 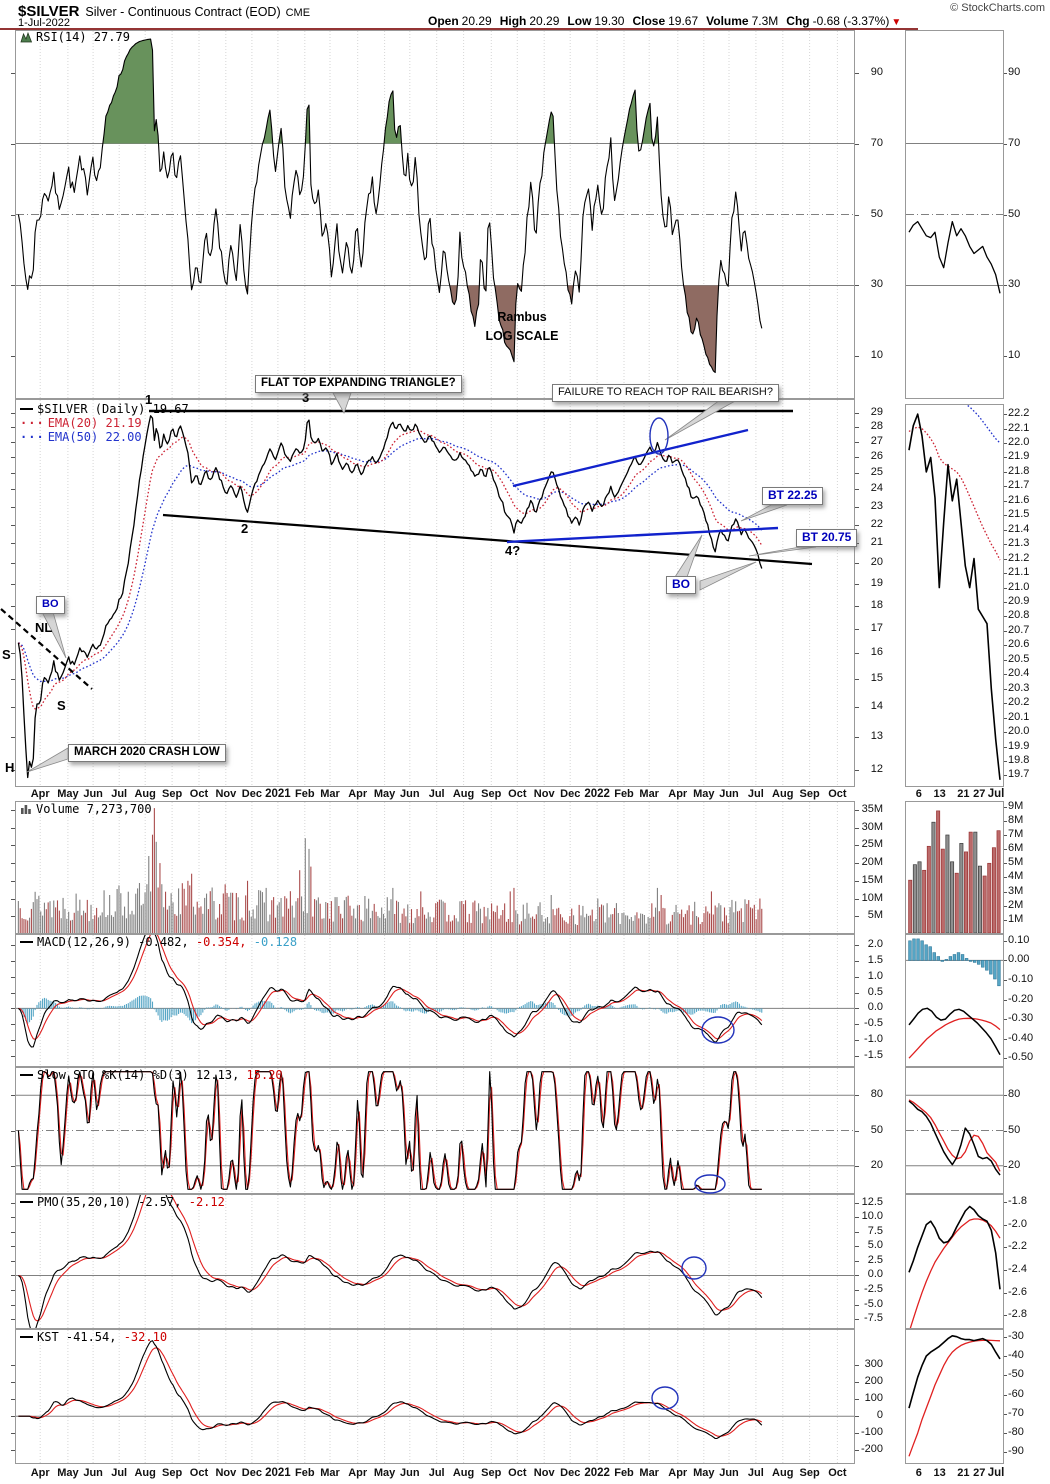 What do you see at coordinates (435, 1396) in the screenshot?
I see `panel-border` at bounding box center [435, 1396].